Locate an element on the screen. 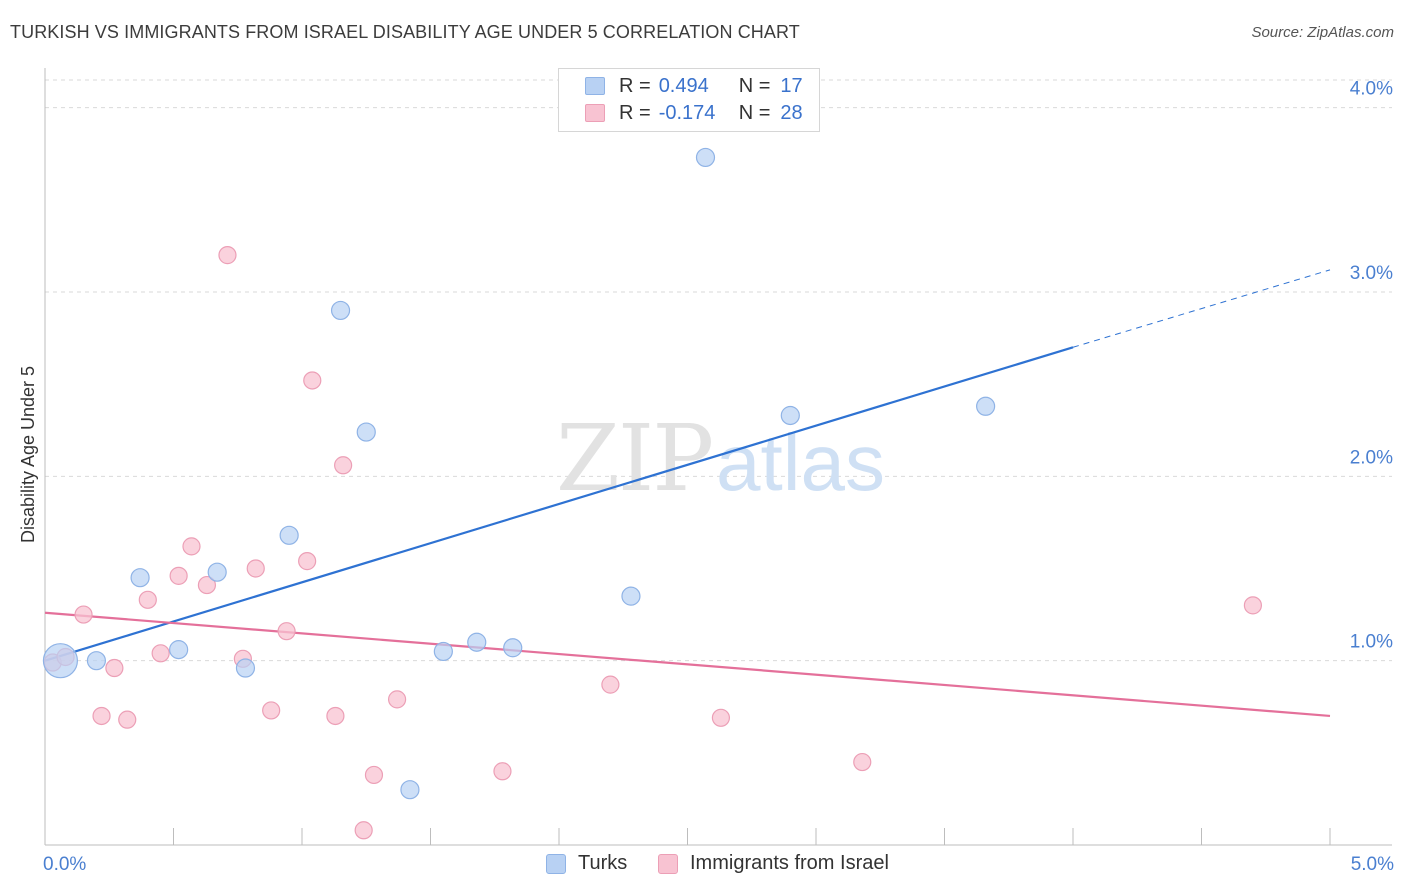 Image resolution: width=1406 pixels, height=892 pixels. legend-swatch-israel is located at coordinates (668, 863).